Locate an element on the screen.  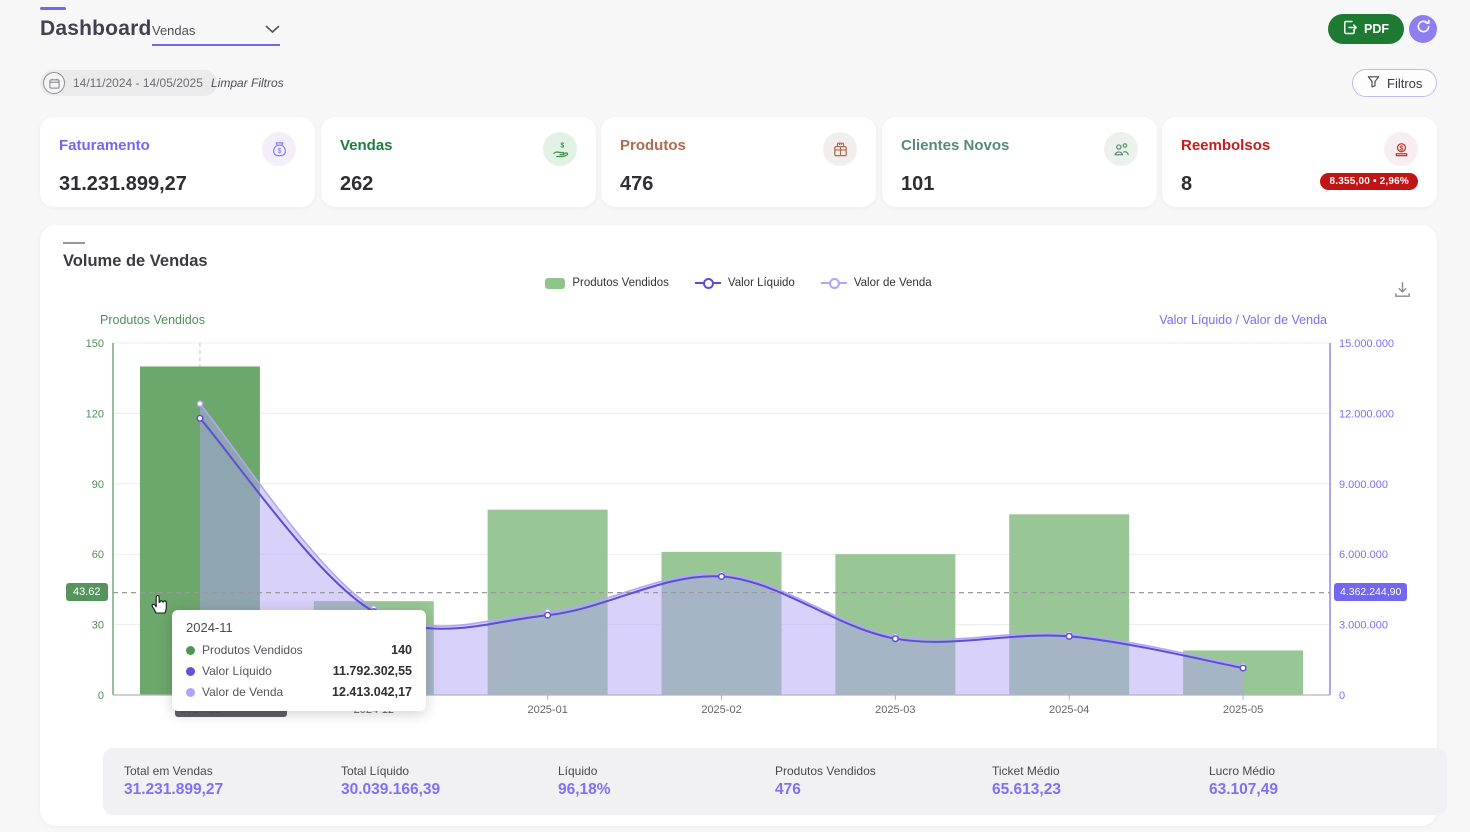
package-icon is located at coordinates (840, 149).